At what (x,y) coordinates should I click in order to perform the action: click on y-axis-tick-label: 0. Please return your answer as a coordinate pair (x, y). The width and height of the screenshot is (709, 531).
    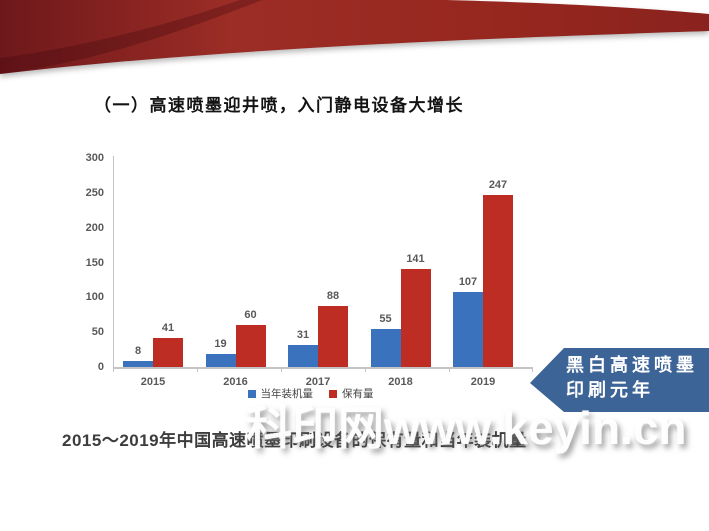
    Looking at the image, I should click on (100, 367).